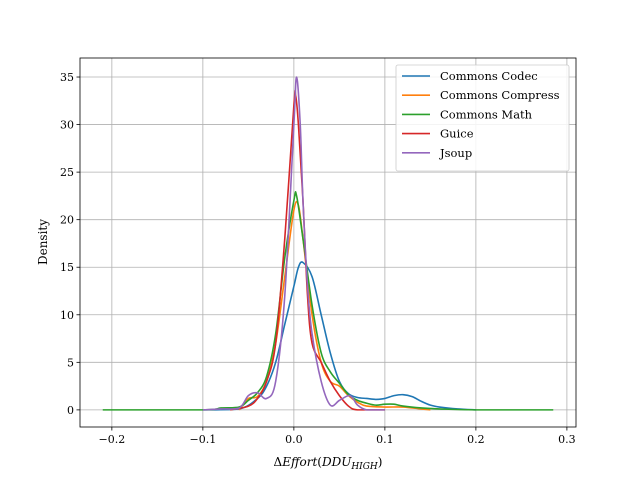 Image resolution: width=640 pixels, height=480 pixels. Describe the element at coordinates (43, 242) in the screenshot. I see `y-axis-label: Density` at that location.